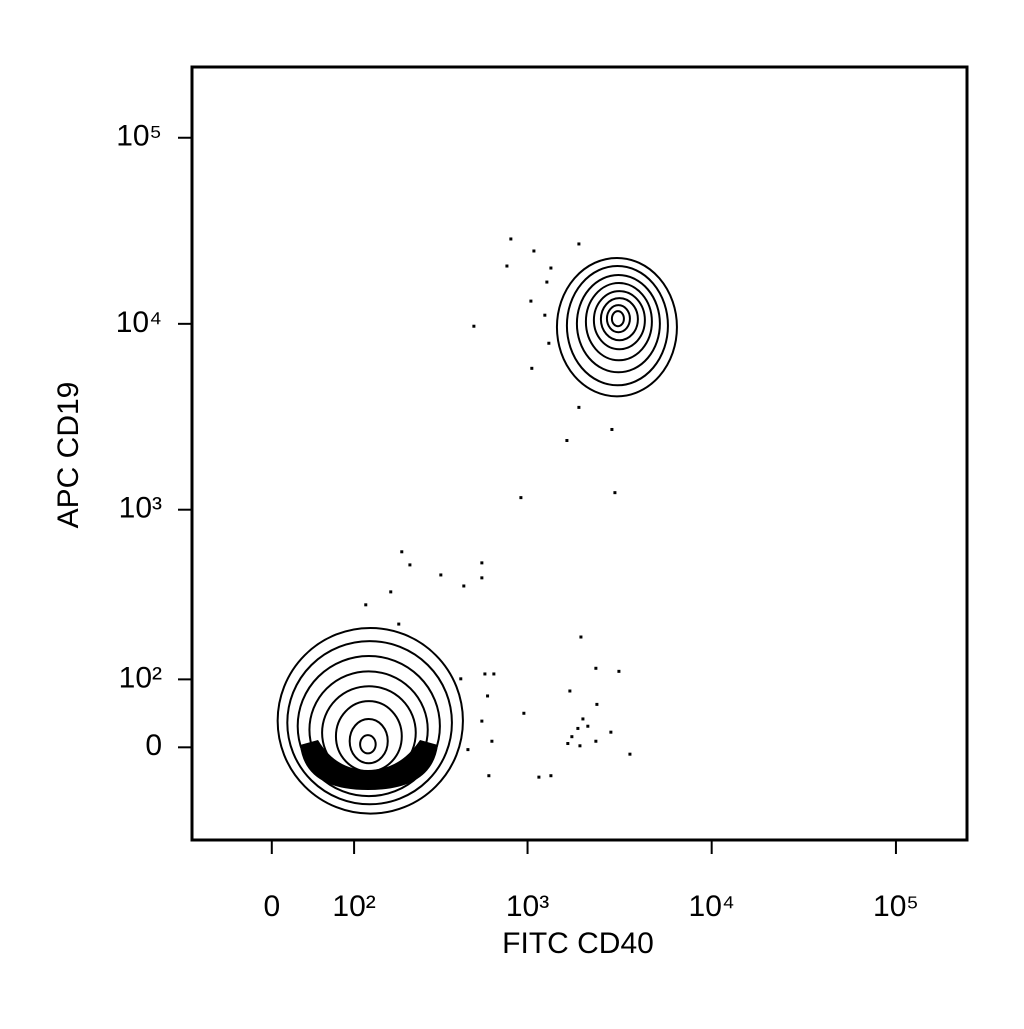 This screenshot has width=1024, height=1029. What do you see at coordinates (68, 455) in the screenshot?
I see `y-axis-title: APC CD19` at bounding box center [68, 455].